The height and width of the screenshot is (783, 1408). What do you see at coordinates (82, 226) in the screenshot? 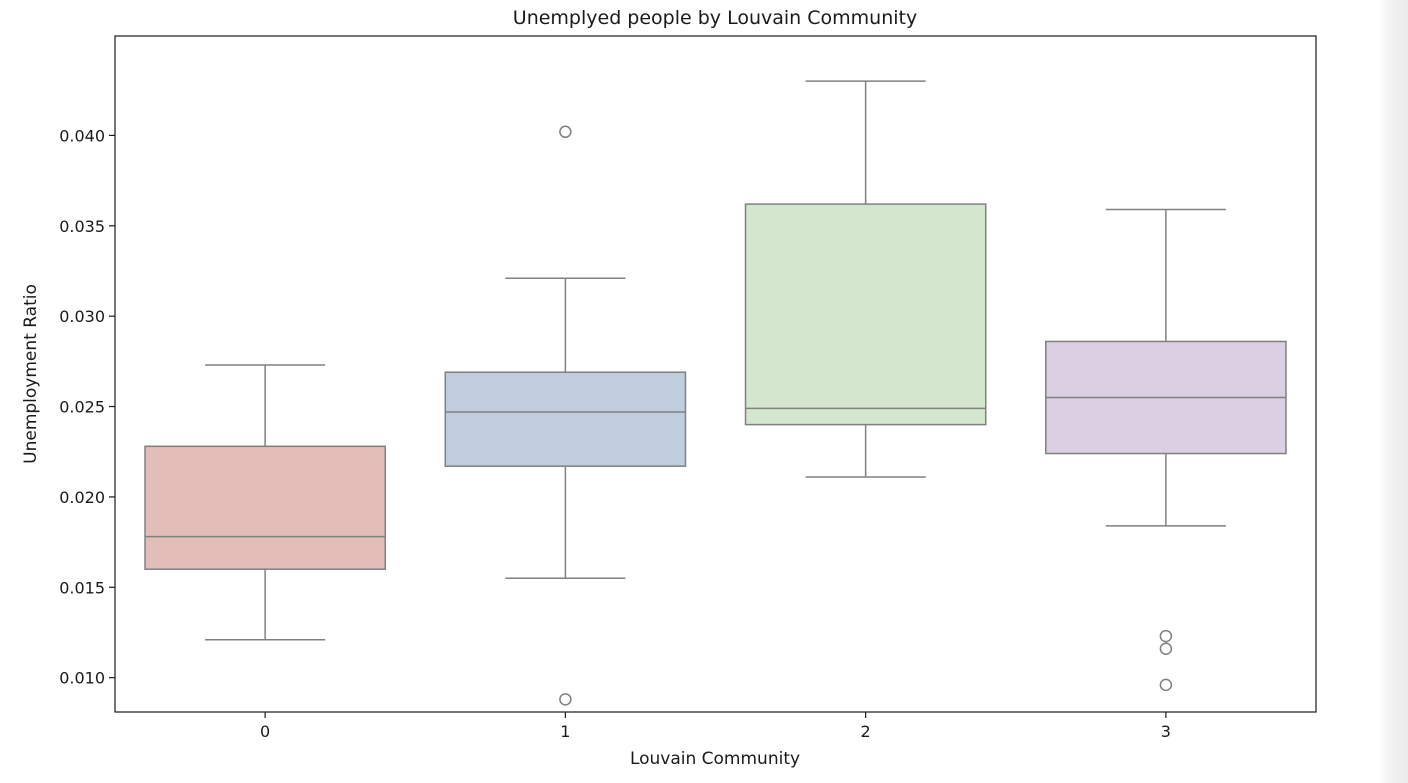
I see `y-tick-label: 0.035` at bounding box center [82, 226].